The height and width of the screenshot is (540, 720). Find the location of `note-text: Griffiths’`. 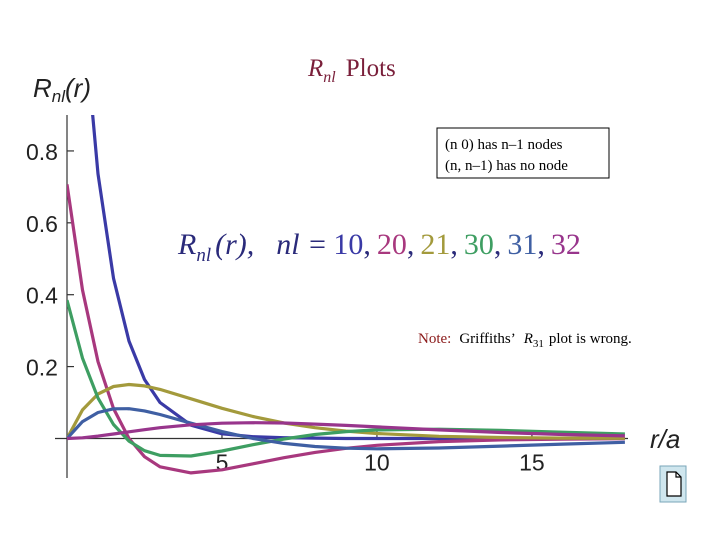

note-text: Griffiths’ is located at coordinates (487, 339).